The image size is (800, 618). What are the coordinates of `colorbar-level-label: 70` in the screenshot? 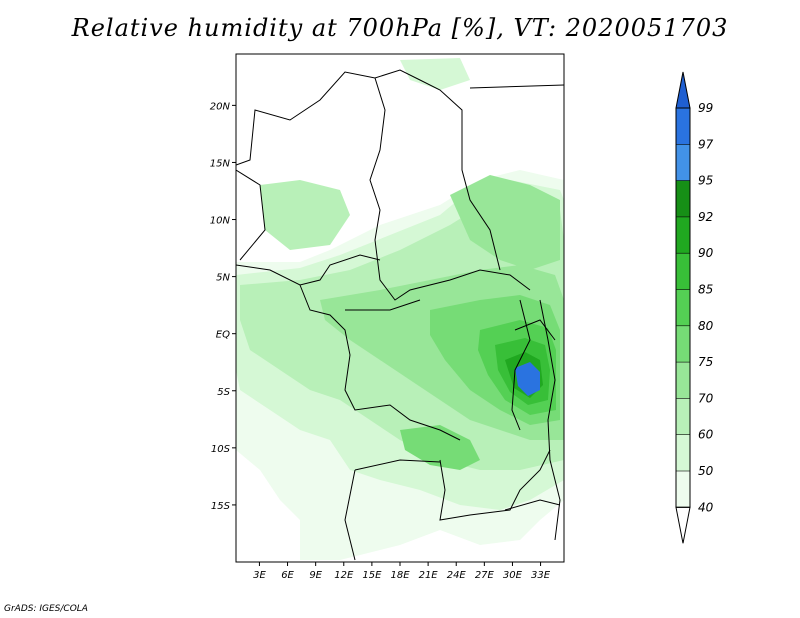 It's located at (706, 398).